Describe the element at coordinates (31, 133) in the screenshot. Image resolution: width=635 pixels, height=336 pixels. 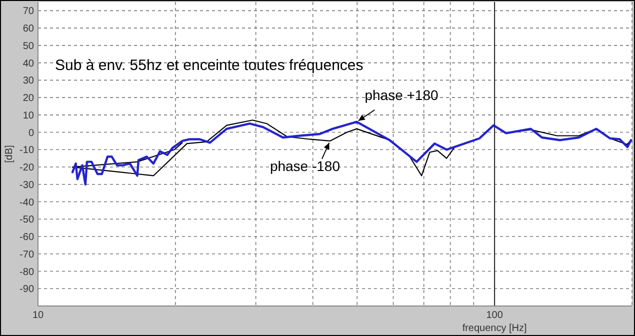
I see `y-tick-label: 0` at that location.